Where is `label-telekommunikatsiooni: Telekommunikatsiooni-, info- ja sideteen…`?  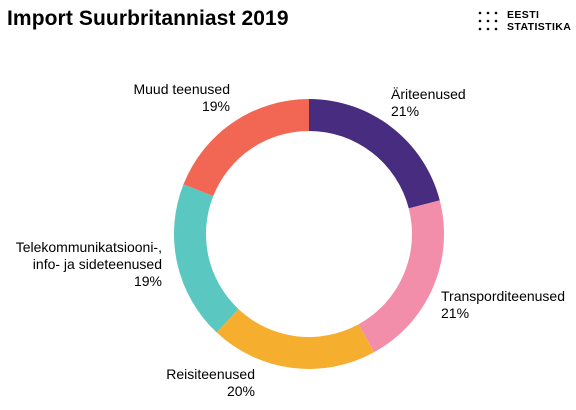 label-telekommunikatsiooni: Telekommunikatsiooni-, info- ja sideteen… is located at coordinates (89, 264).